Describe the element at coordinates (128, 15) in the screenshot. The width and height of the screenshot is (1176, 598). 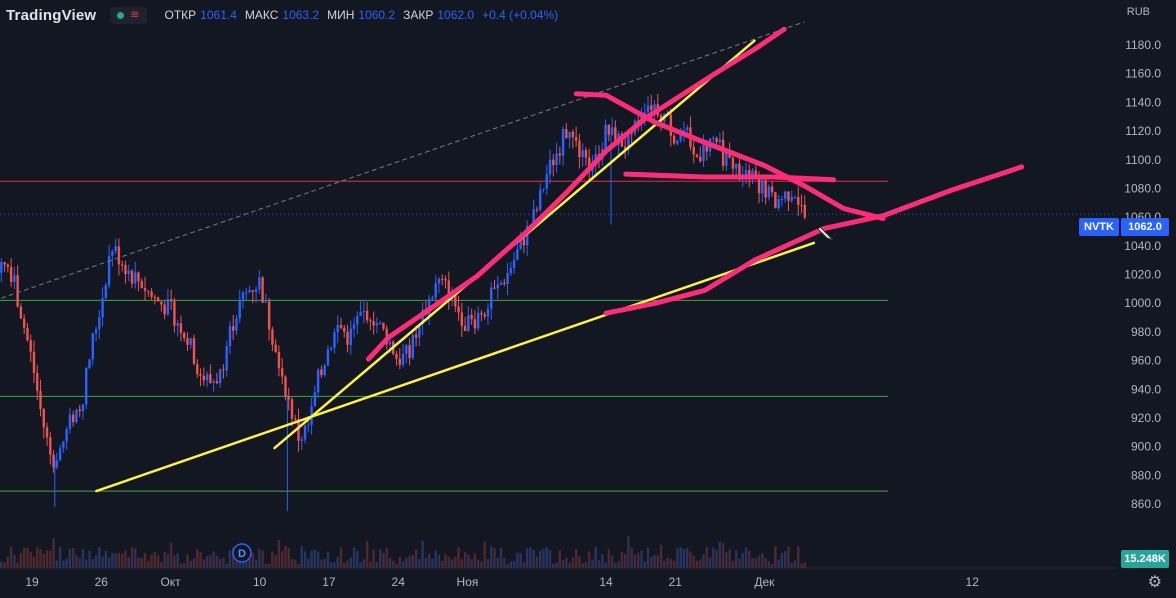
I see `market-status: ≋` at that location.